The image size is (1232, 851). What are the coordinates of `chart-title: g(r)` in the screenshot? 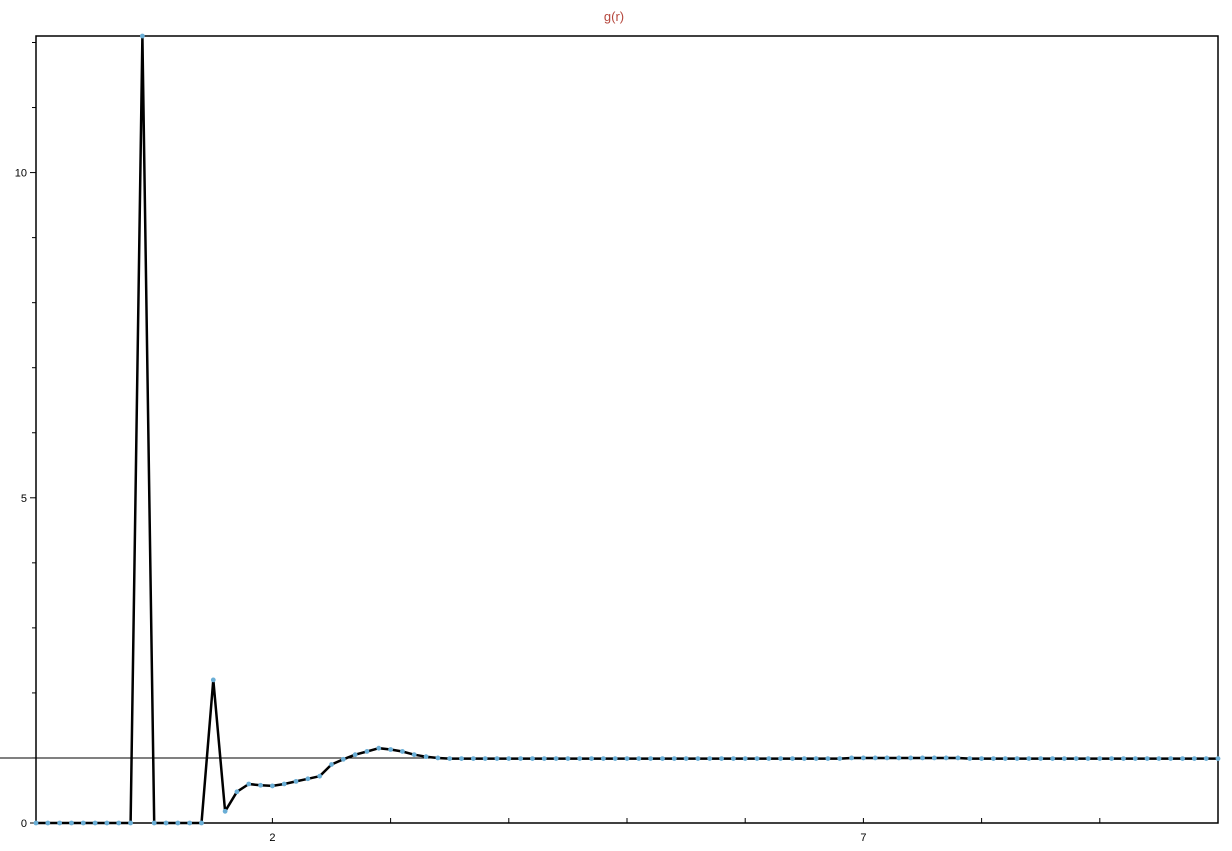 It's located at (614, 16).